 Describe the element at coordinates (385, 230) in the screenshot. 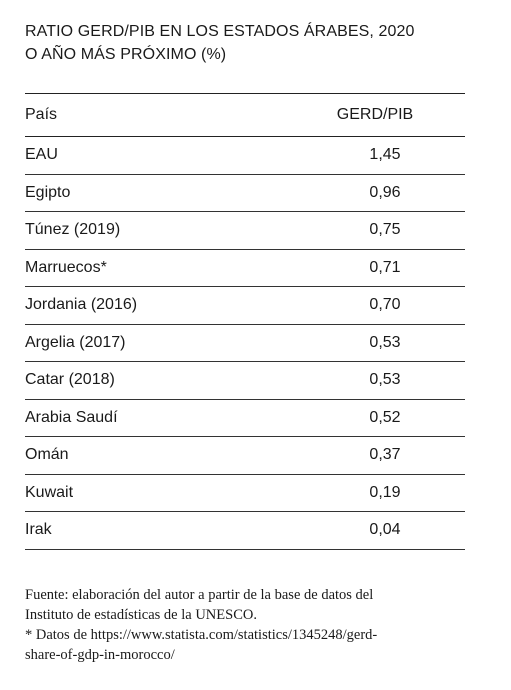

I see `row-value: 0,75` at that location.